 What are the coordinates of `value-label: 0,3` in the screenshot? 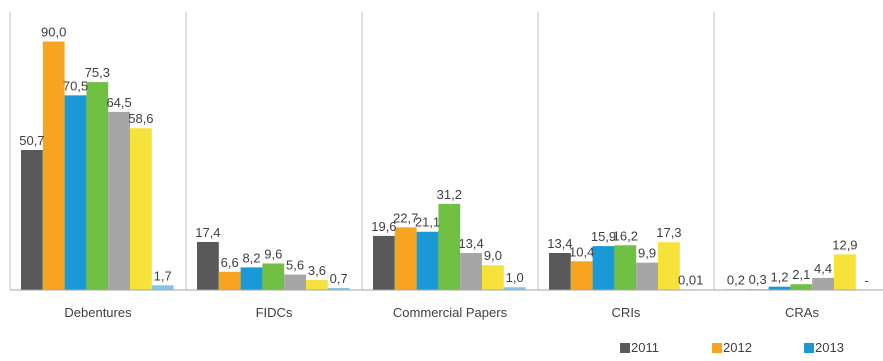 It's located at (758, 279).